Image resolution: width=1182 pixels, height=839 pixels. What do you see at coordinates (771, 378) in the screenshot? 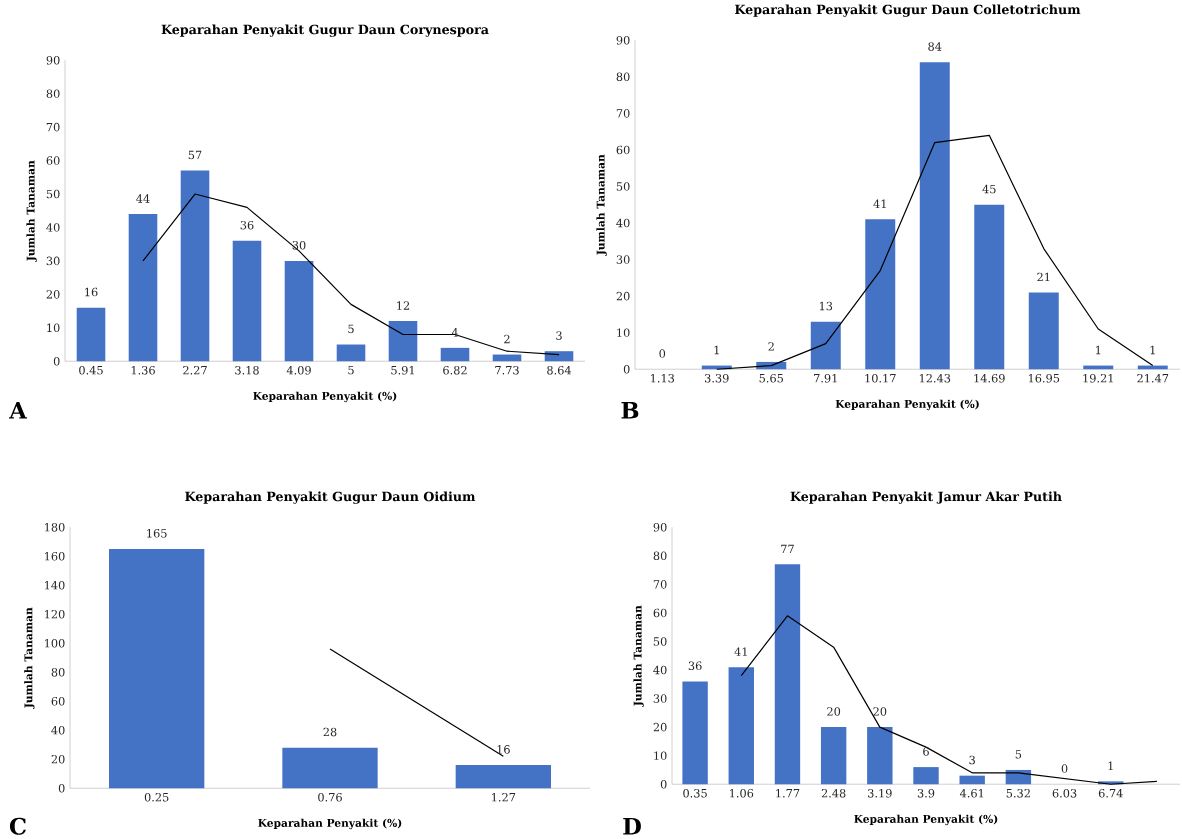
I see `x-tick-label: 5.65` at bounding box center [771, 378].